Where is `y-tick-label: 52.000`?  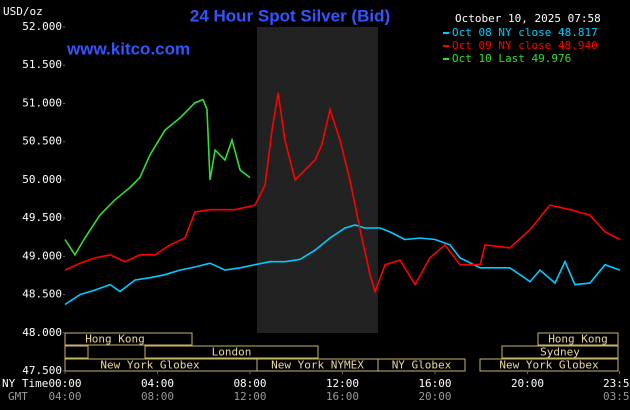
y-tick-label: 52.000 is located at coordinates (42, 26).